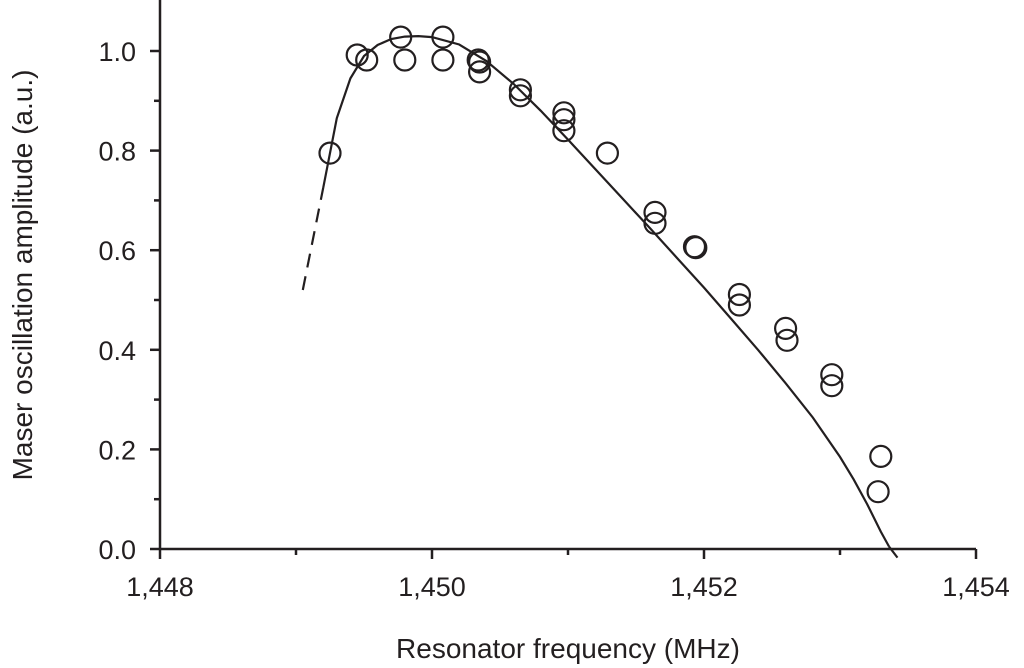 This screenshot has width=1024, height=668. I want to click on y-tick-label: 0.2, so click(117, 450).